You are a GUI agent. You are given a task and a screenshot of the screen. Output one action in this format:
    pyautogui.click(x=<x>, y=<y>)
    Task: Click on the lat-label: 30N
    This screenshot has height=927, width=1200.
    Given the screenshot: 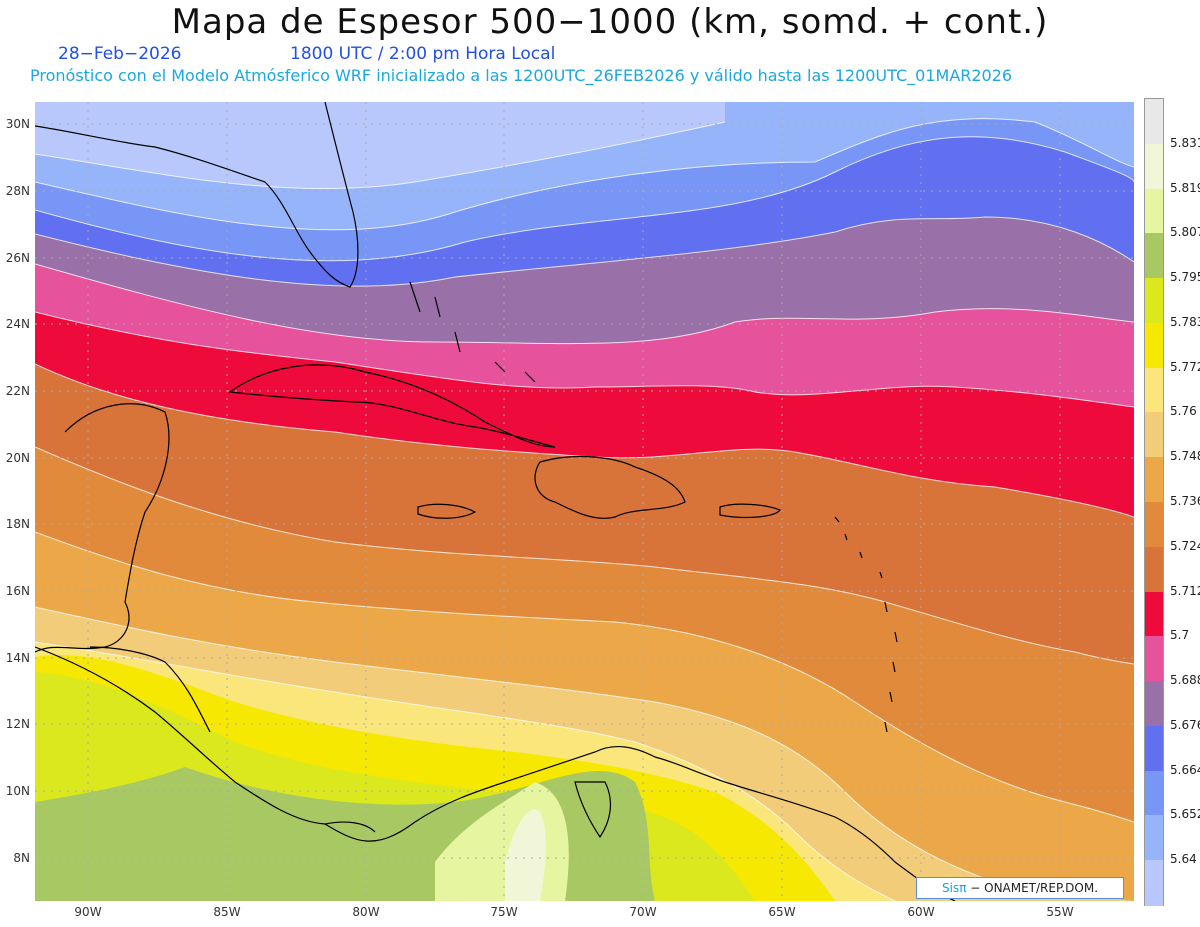 What is the action you would take?
    pyautogui.click(x=17, y=124)
    